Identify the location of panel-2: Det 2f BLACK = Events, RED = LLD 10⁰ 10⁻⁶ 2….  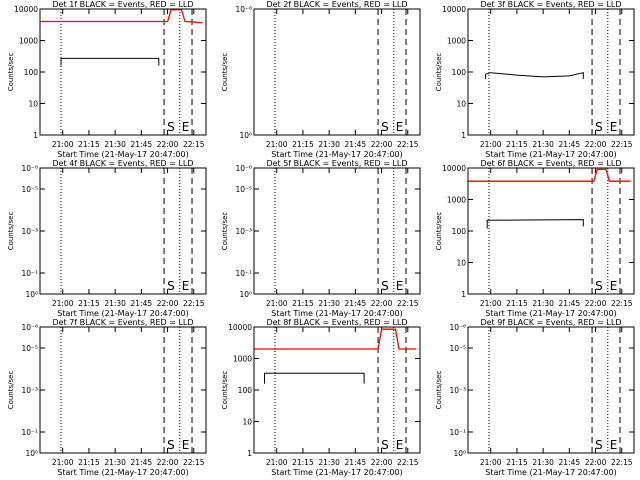
(321, 79).